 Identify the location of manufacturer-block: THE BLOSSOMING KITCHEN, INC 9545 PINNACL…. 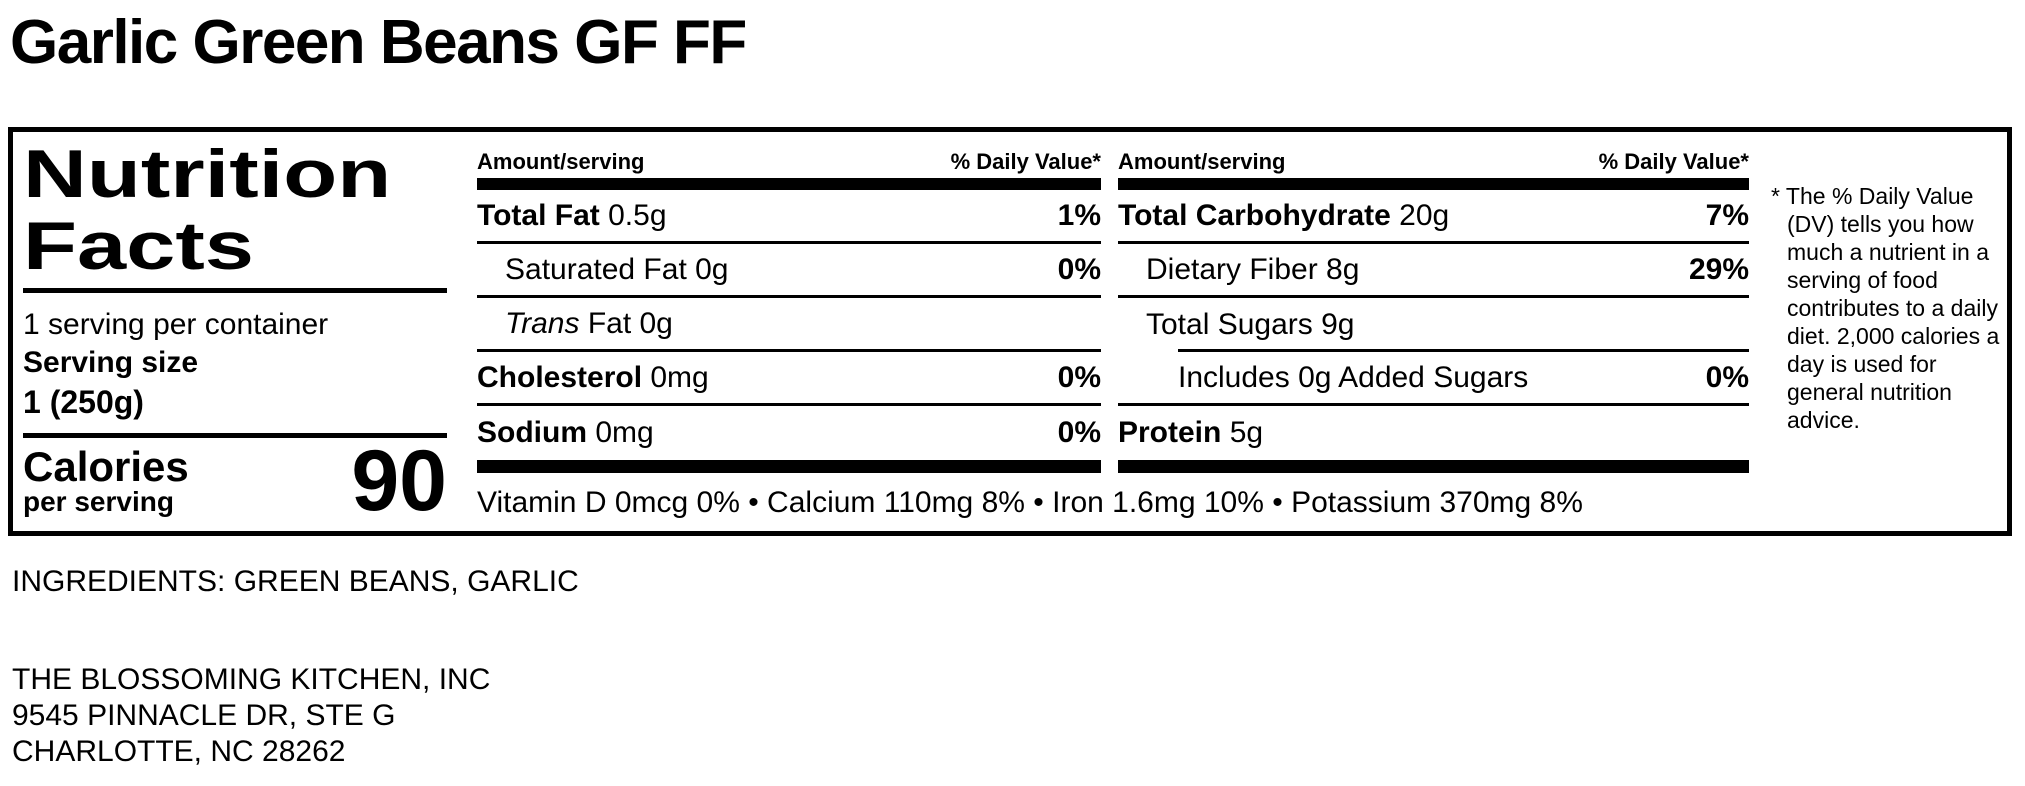
(251, 716).